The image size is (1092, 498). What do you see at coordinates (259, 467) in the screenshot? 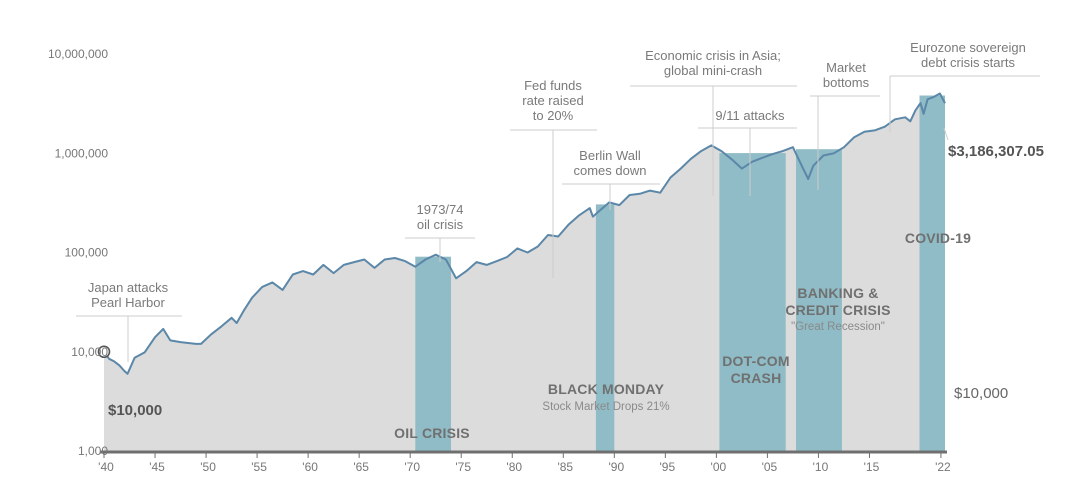
I see `x-tick-label: '55` at bounding box center [259, 467].